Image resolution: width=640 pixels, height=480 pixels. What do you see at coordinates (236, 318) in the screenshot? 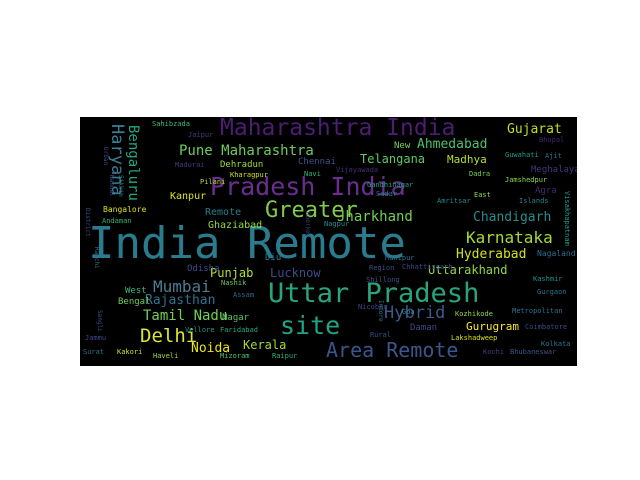
I see `word-nagar: Nagar` at bounding box center [236, 318].